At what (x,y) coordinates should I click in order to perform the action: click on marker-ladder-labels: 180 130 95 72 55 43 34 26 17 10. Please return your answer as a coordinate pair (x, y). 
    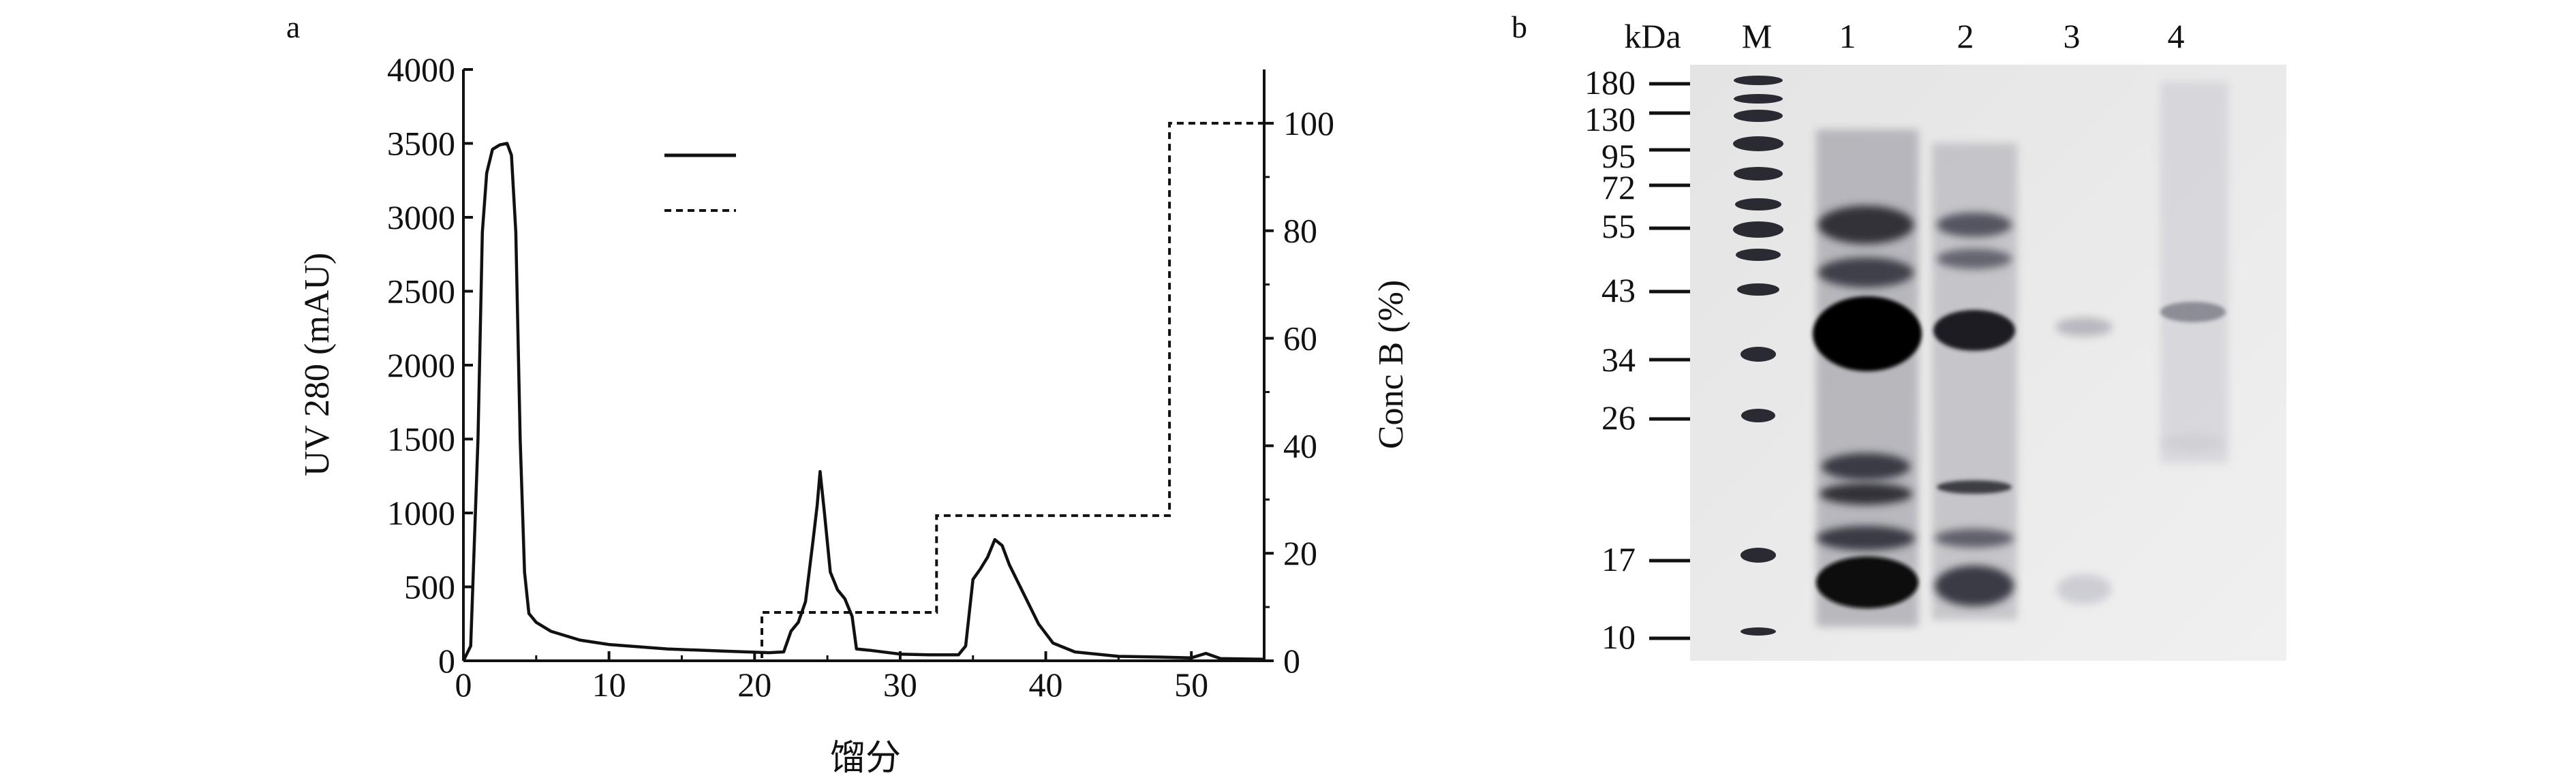
    Looking at the image, I should click on (1610, 359).